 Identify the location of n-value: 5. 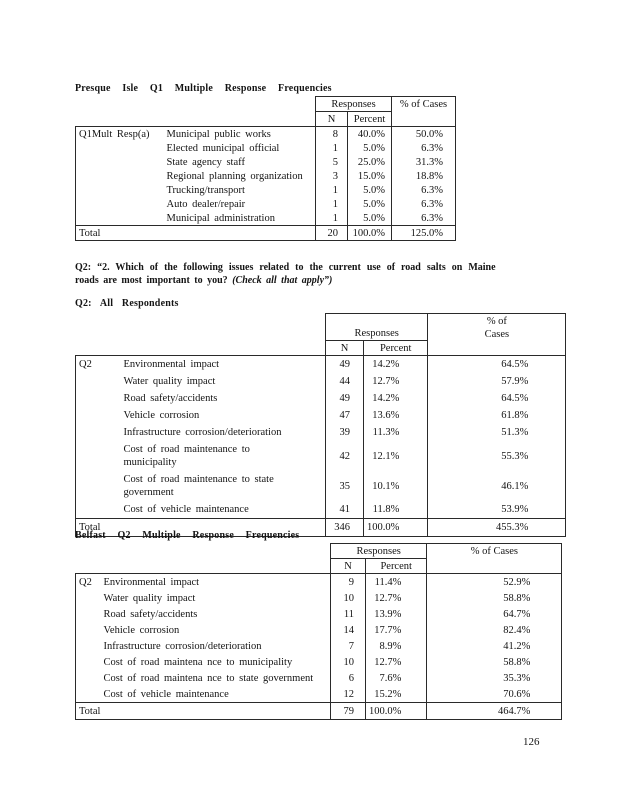
(331, 162).